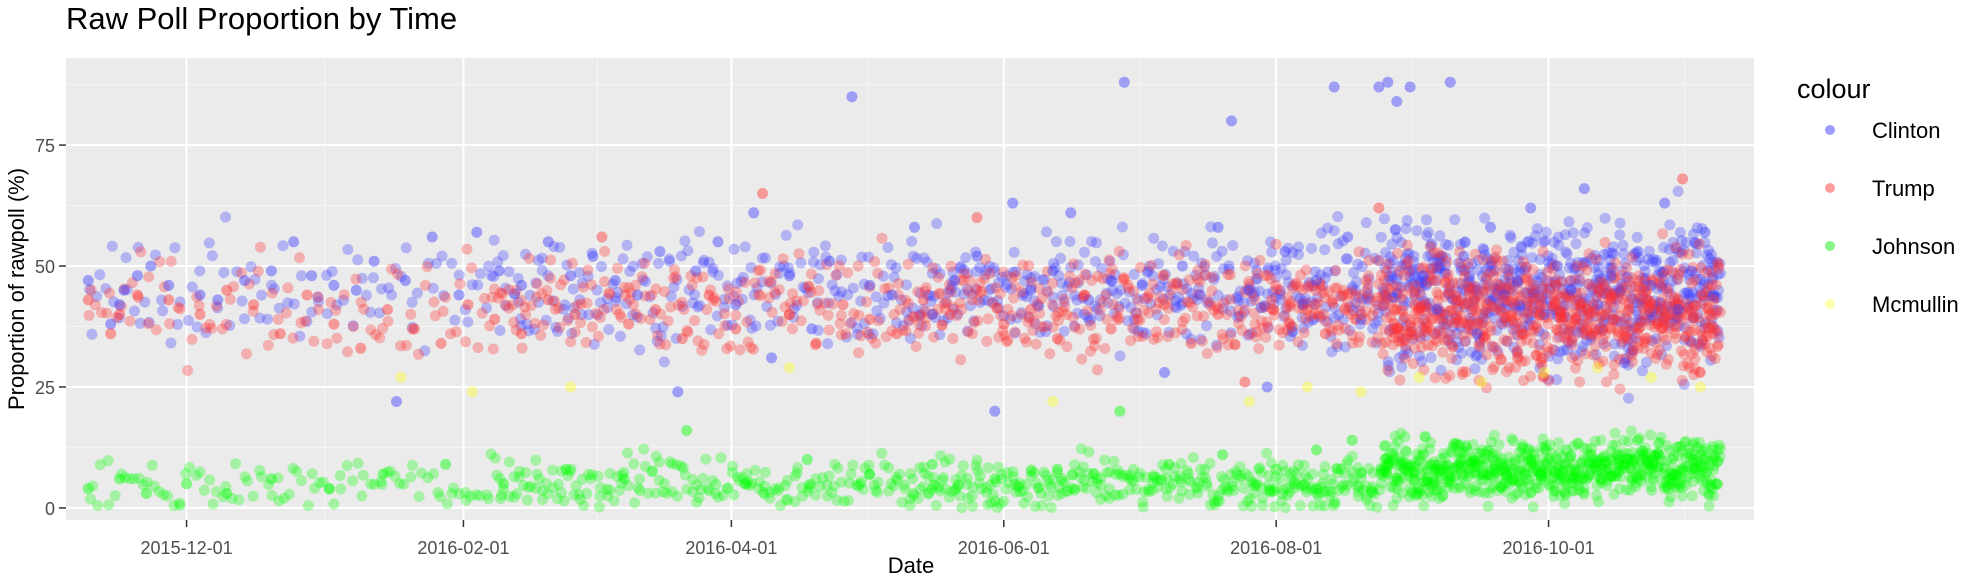  What do you see at coordinates (571, 387) in the screenshot?
I see `mcmullin-point` at bounding box center [571, 387].